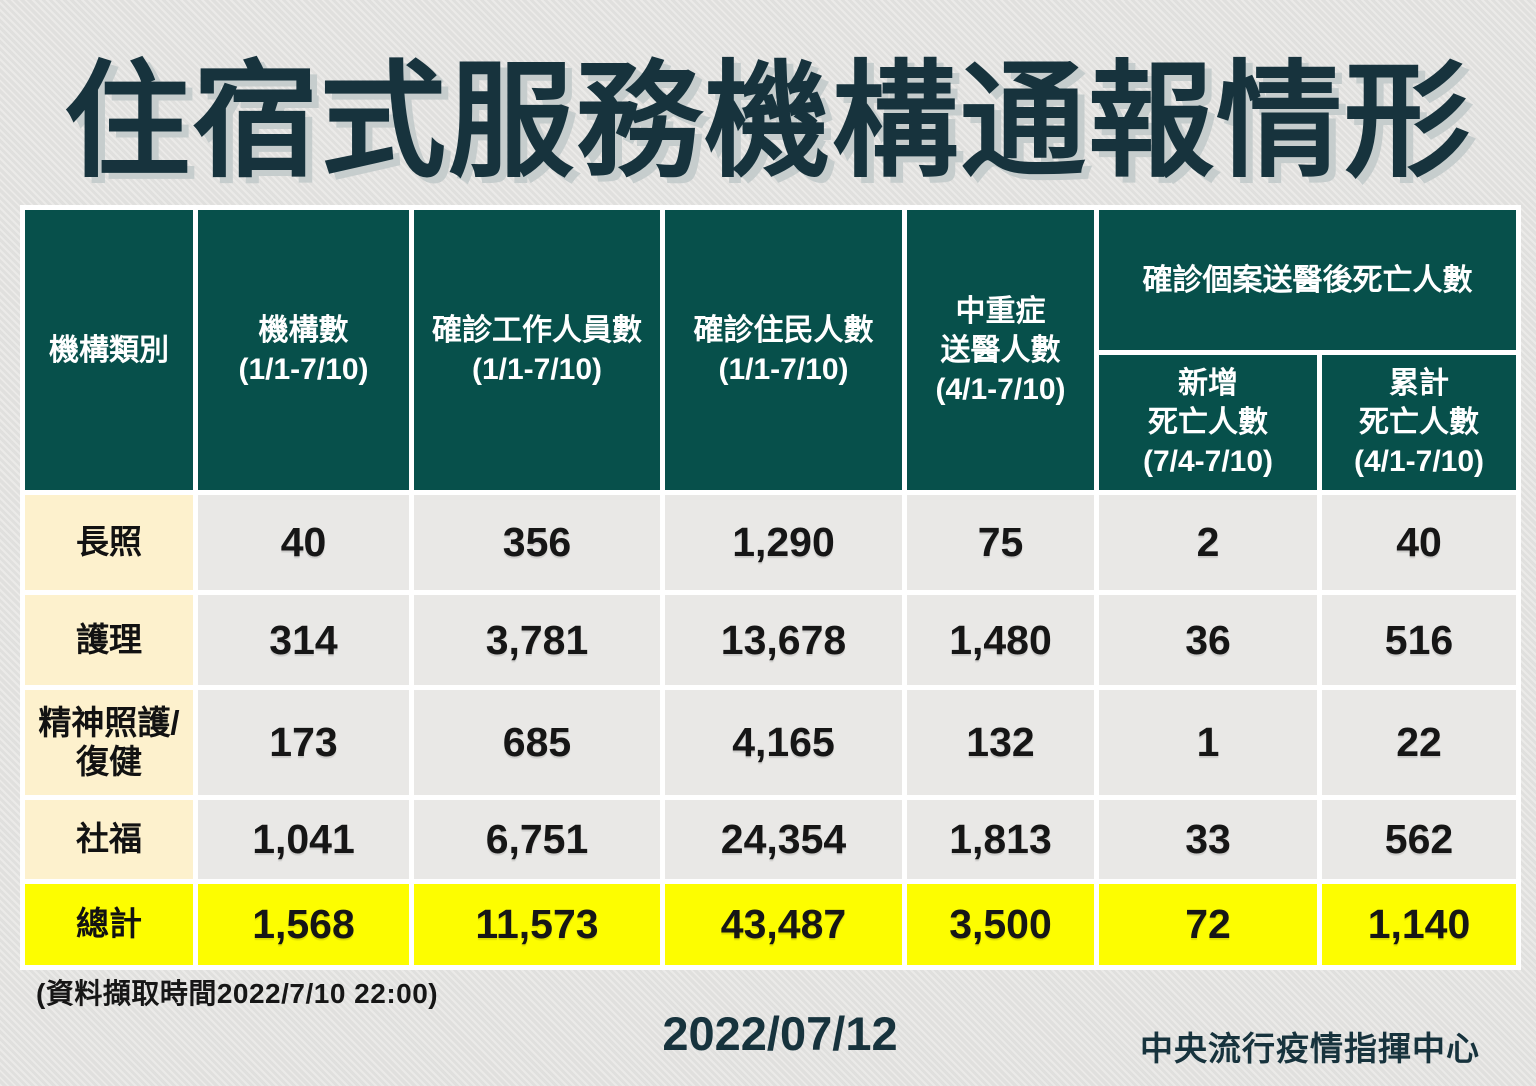 The image size is (1536, 1086). Describe the element at coordinates (1208, 742) in the screenshot. I see `value-cell: 1` at that location.